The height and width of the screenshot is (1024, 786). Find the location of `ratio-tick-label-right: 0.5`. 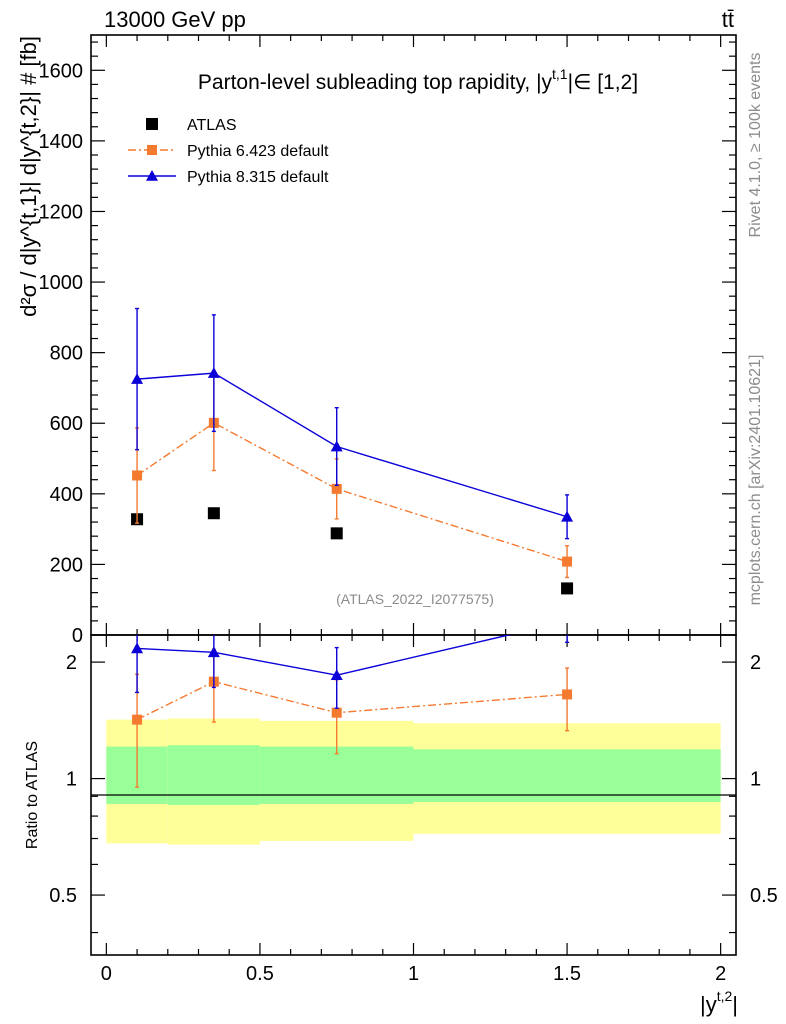

ratio-tick-label-right: 0.5 is located at coordinates (764, 896).